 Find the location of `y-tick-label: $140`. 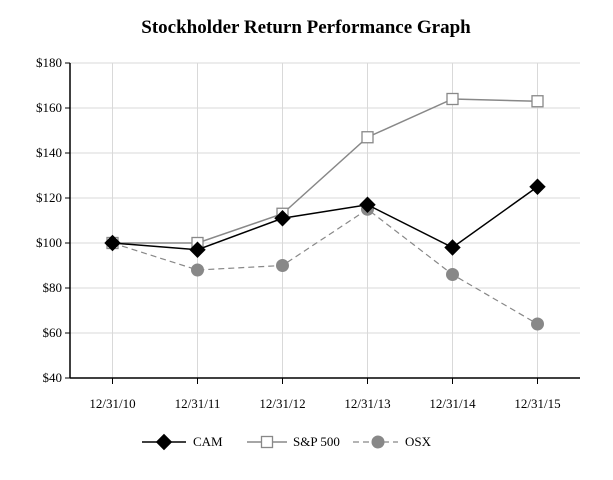

y-tick-label: $140 is located at coordinates (49, 152).